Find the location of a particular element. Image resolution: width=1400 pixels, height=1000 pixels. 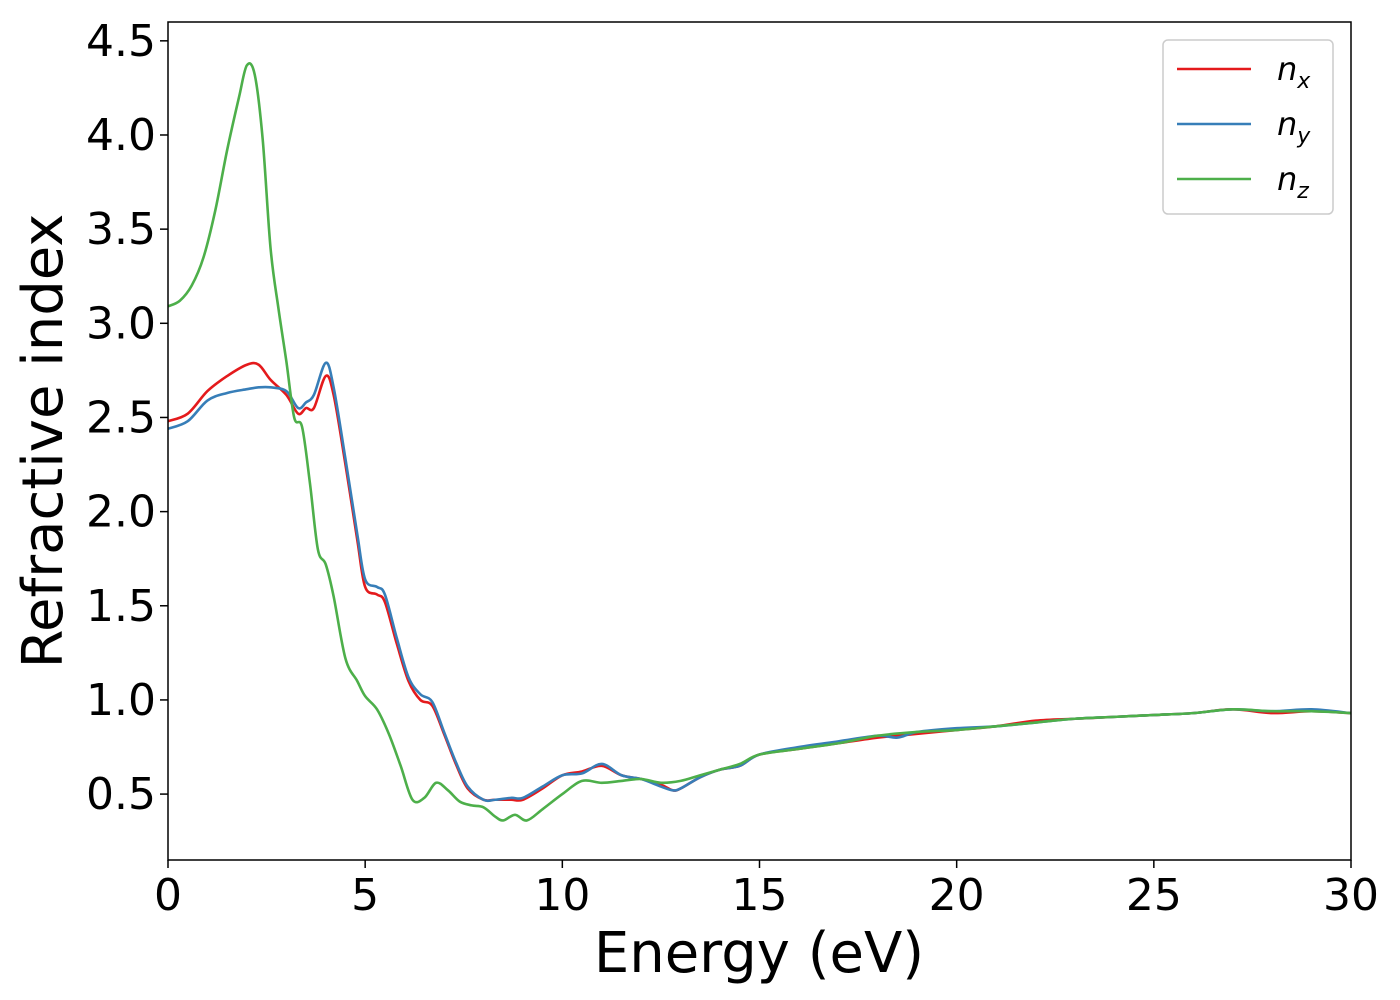

y-tick-label: 1.5 is located at coordinates (121, 606).